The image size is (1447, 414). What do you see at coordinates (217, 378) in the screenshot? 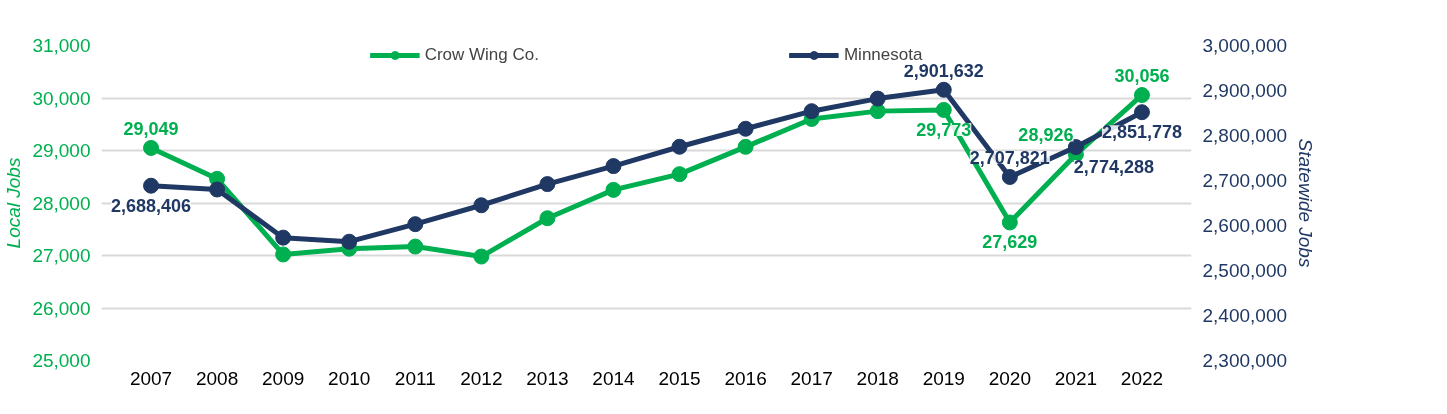
I see `x-tick-label: 2008` at bounding box center [217, 378].